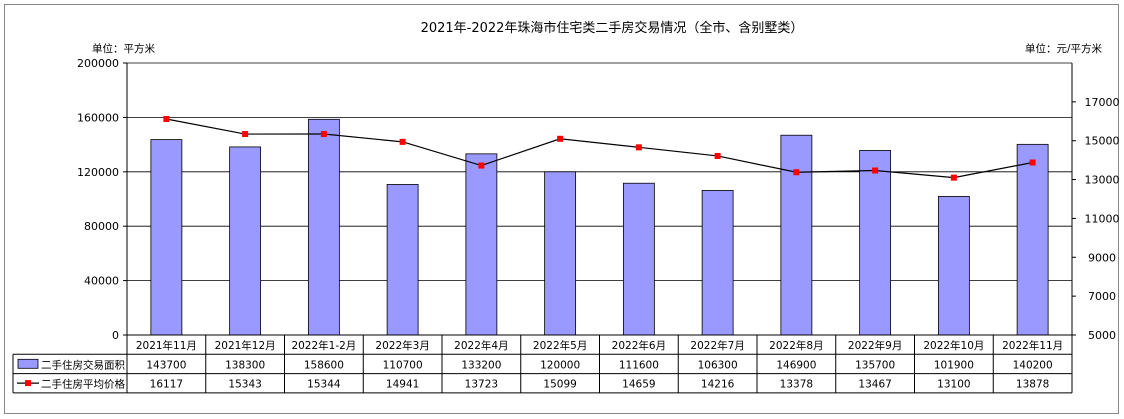 The image size is (1124, 419). Describe the element at coordinates (166, 385) in the screenshot. I see `data-label: 16117` at that location.